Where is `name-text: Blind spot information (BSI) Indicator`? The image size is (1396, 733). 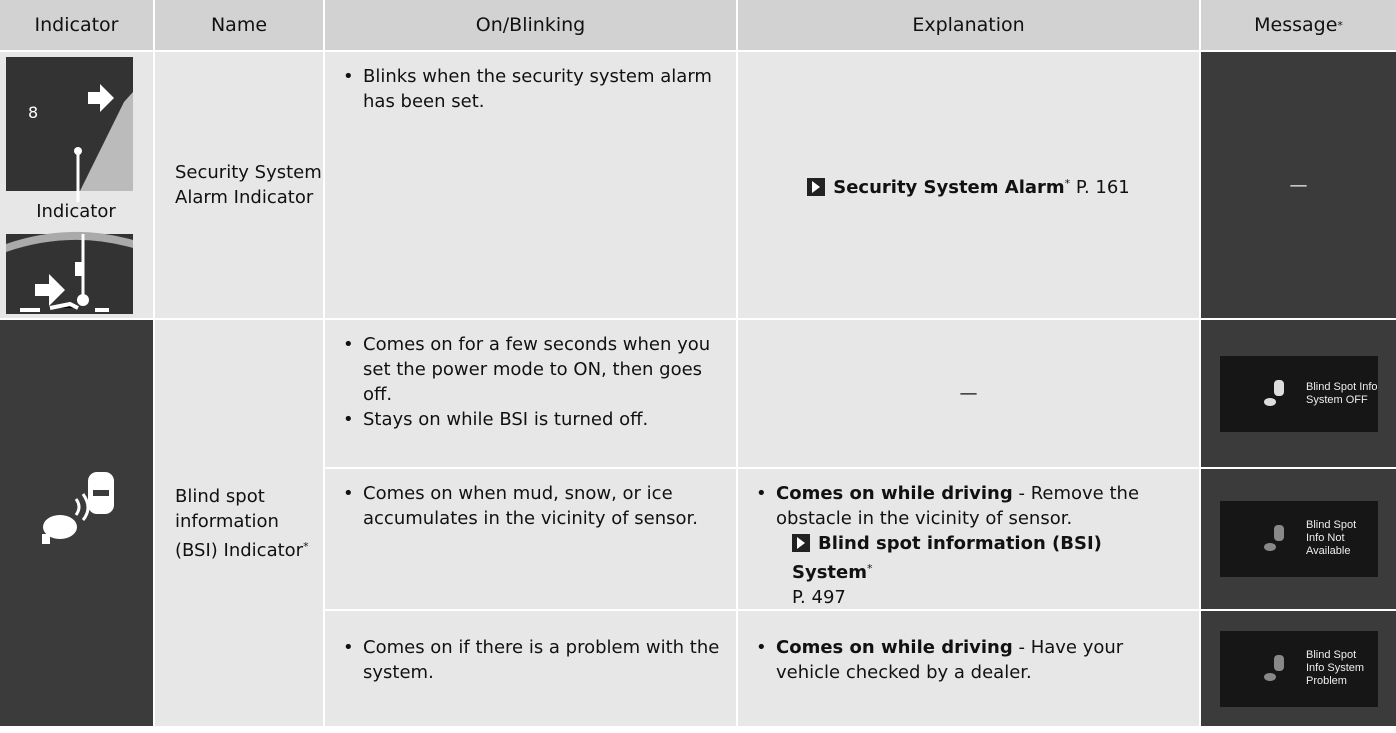 name-text: Blind spot information (BSI) Indicator is located at coordinates (239, 523).